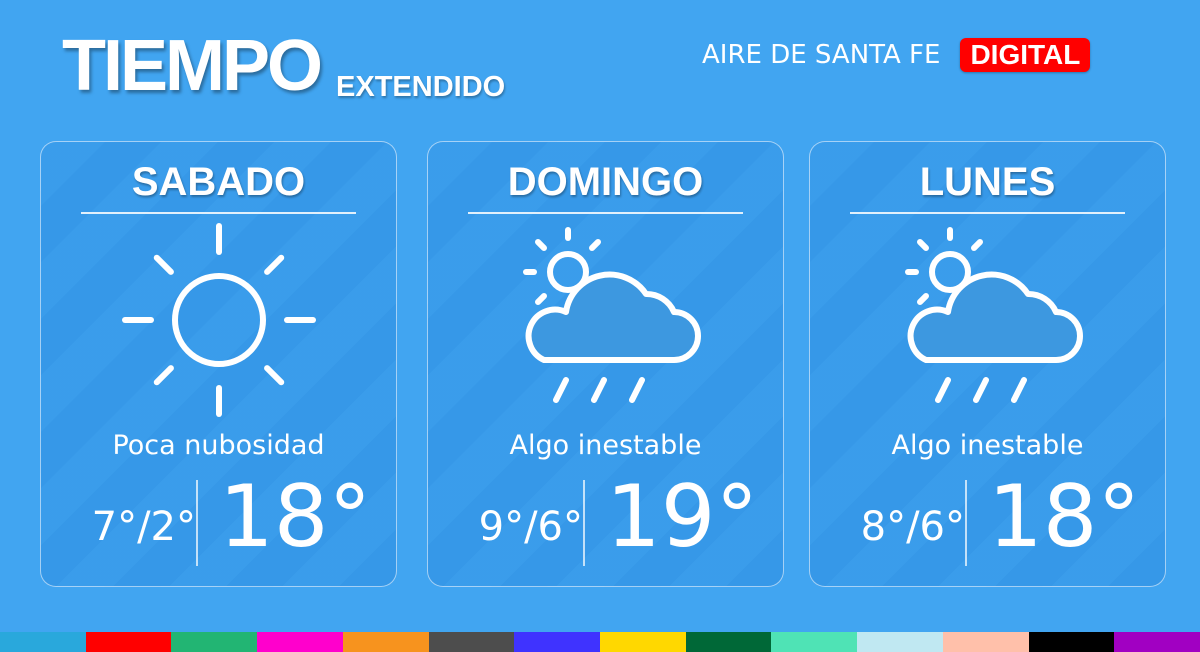 This screenshot has width=1200, height=652. What do you see at coordinates (421, 87) in the screenshot?
I see `subtitle: EXTENDIDO` at bounding box center [421, 87].